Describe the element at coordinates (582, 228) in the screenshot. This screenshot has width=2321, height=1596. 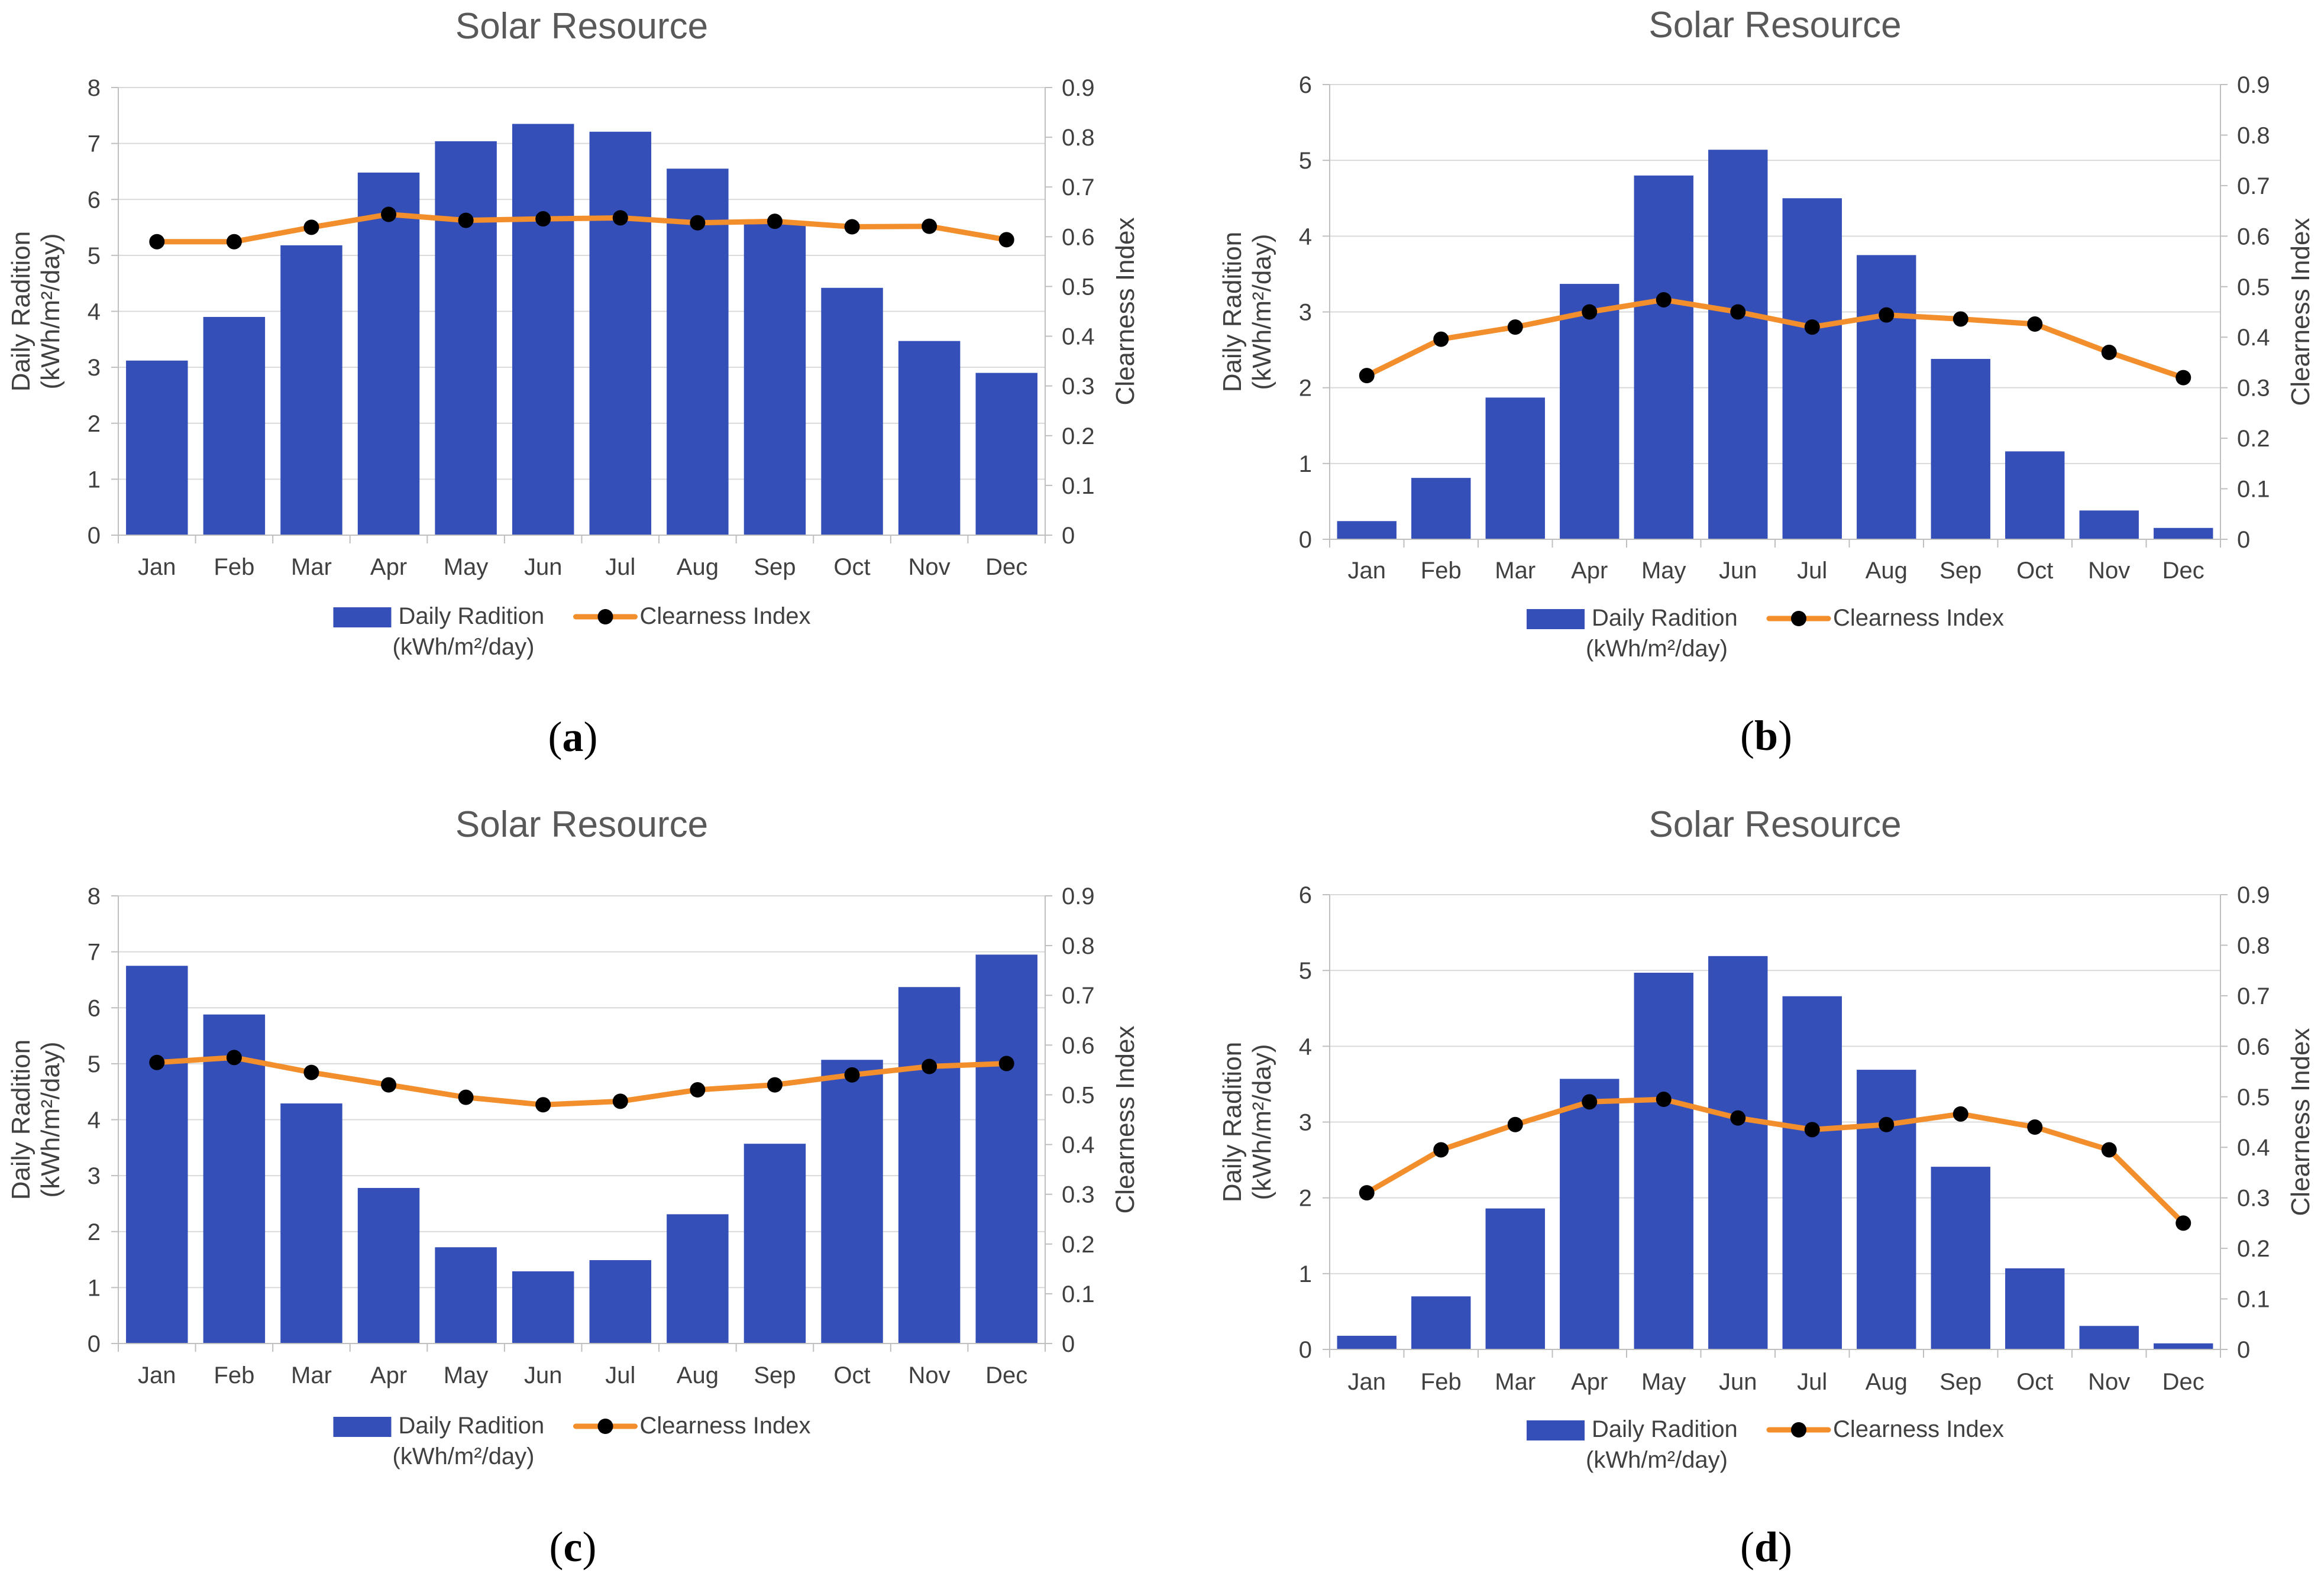
I see `clearness-index-line` at that location.